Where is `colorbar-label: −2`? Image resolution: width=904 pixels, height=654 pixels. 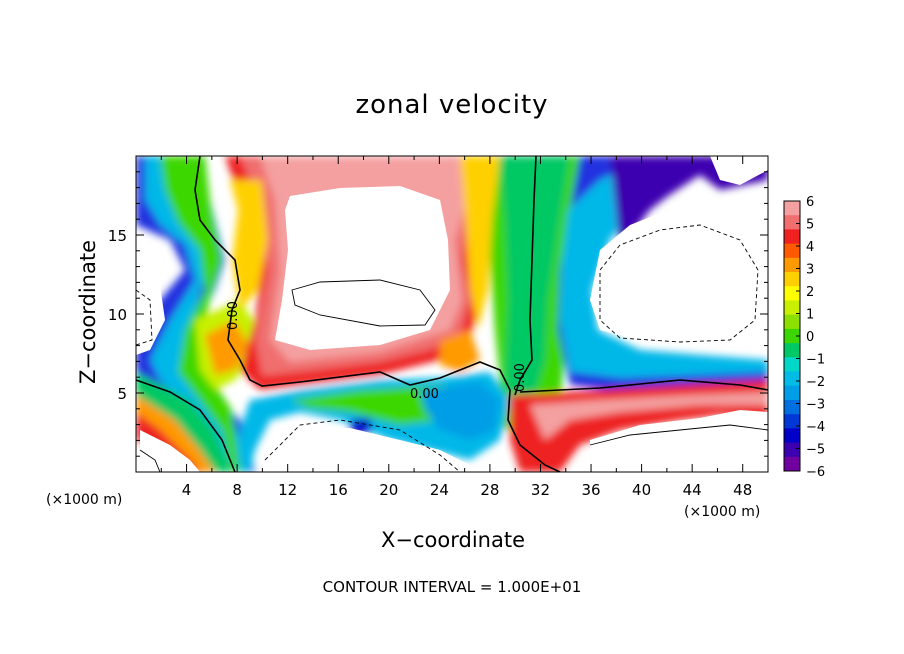
colorbar-label: −2 is located at coordinates (815, 382).